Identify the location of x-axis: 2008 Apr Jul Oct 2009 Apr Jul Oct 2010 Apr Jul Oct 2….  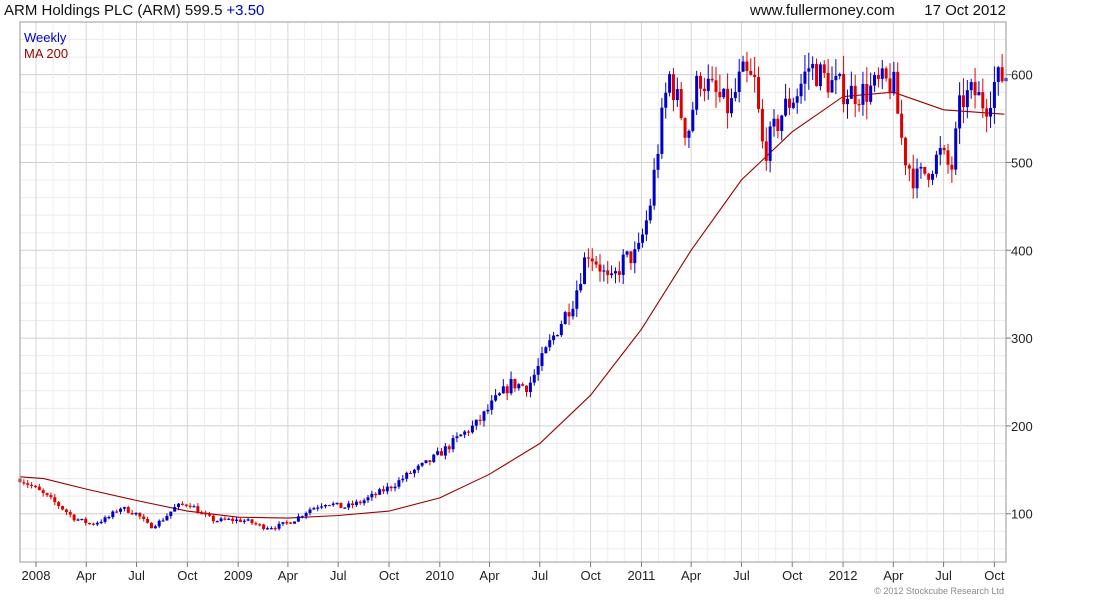
(513, 572).